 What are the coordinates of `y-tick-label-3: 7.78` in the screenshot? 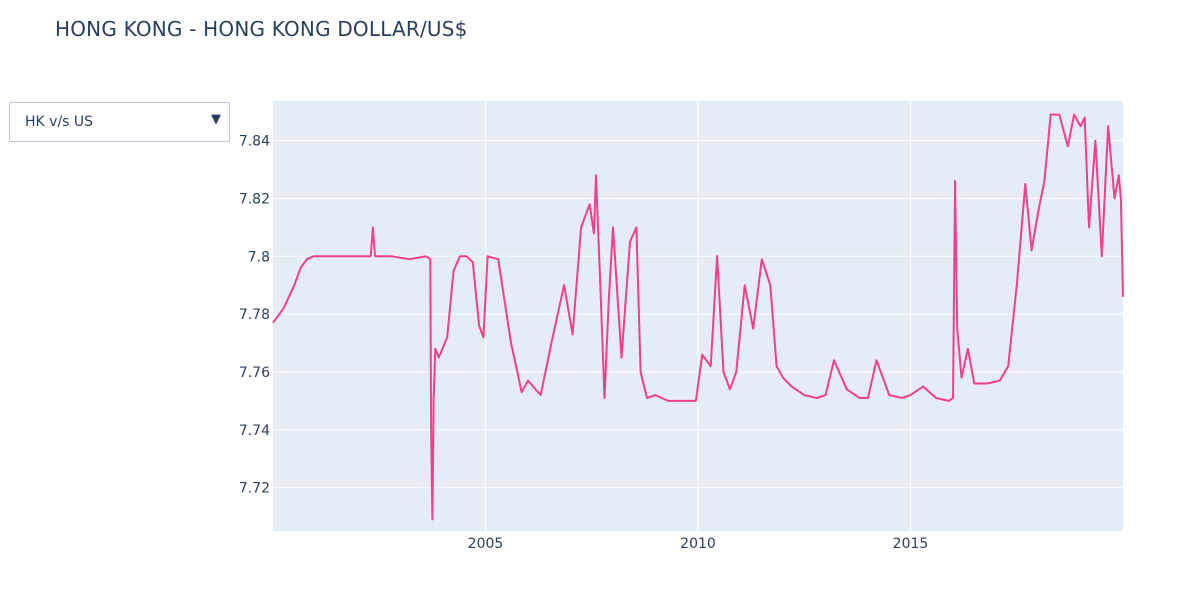 It's located at (254, 315).